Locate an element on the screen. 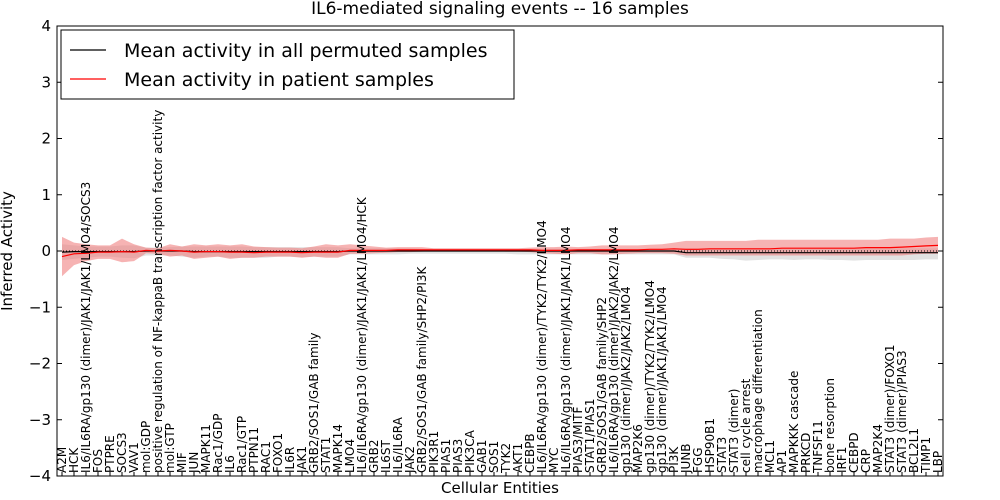  y-tick-label: −4 is located at coordinates (40, 476).